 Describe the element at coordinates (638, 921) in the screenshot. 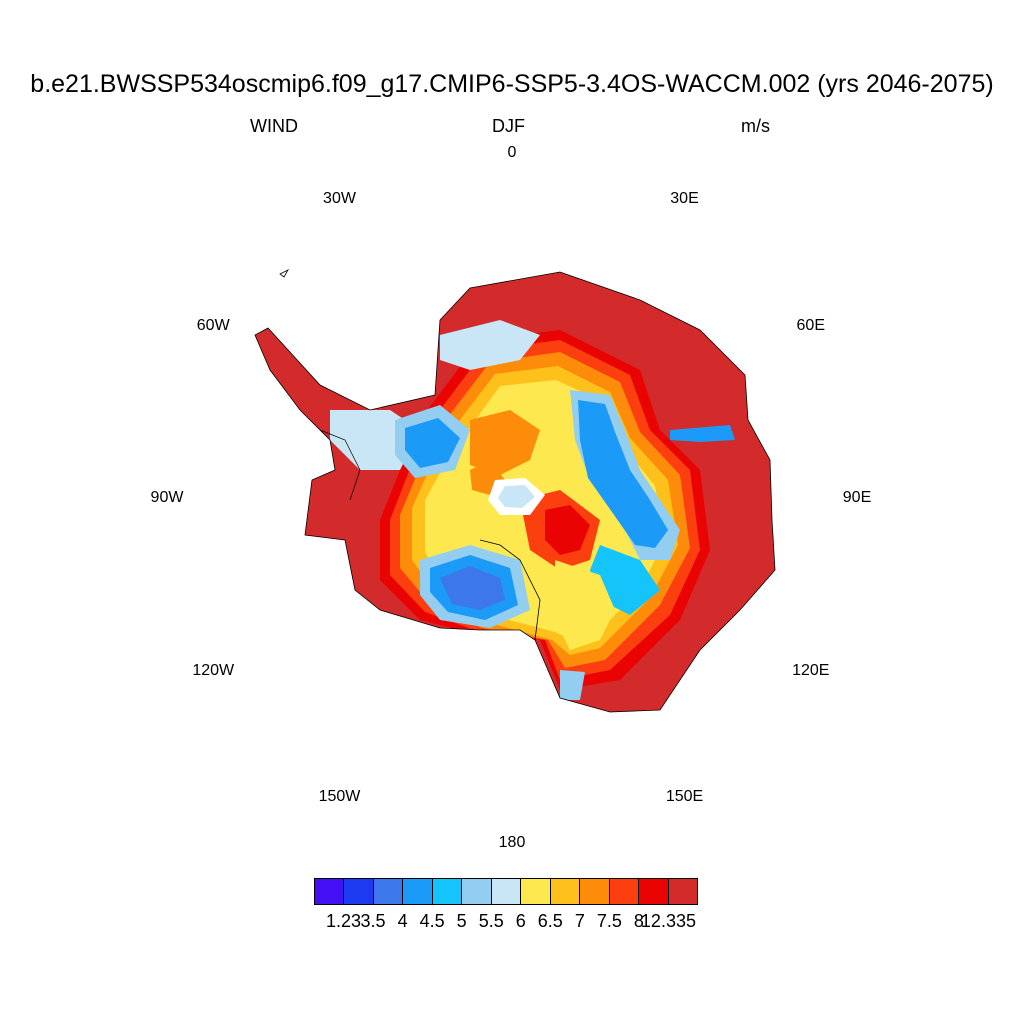

I see `colorbar-label: 8` at that location.